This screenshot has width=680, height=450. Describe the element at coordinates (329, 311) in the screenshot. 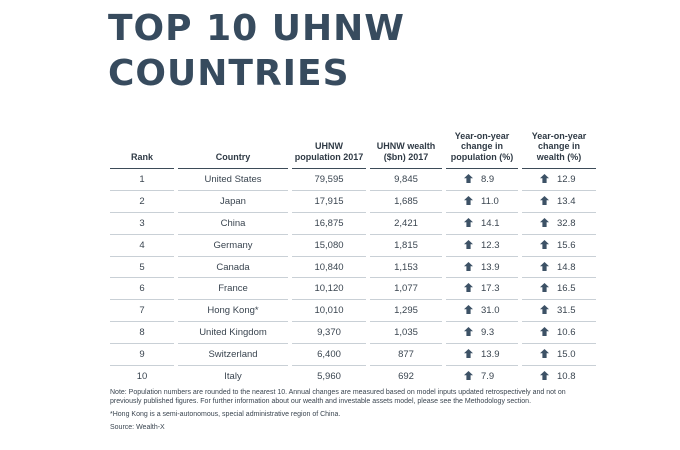

I see `cell-population: 10,010` at that location.